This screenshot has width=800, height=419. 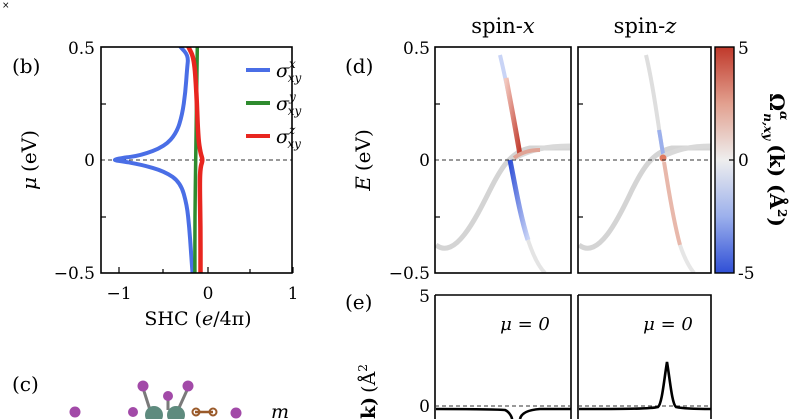 What do you see at coordinates (668, 324) in the screenshot?
I see `panel-e2-mu-label: μ = 0` at bounding box center [668, 324].